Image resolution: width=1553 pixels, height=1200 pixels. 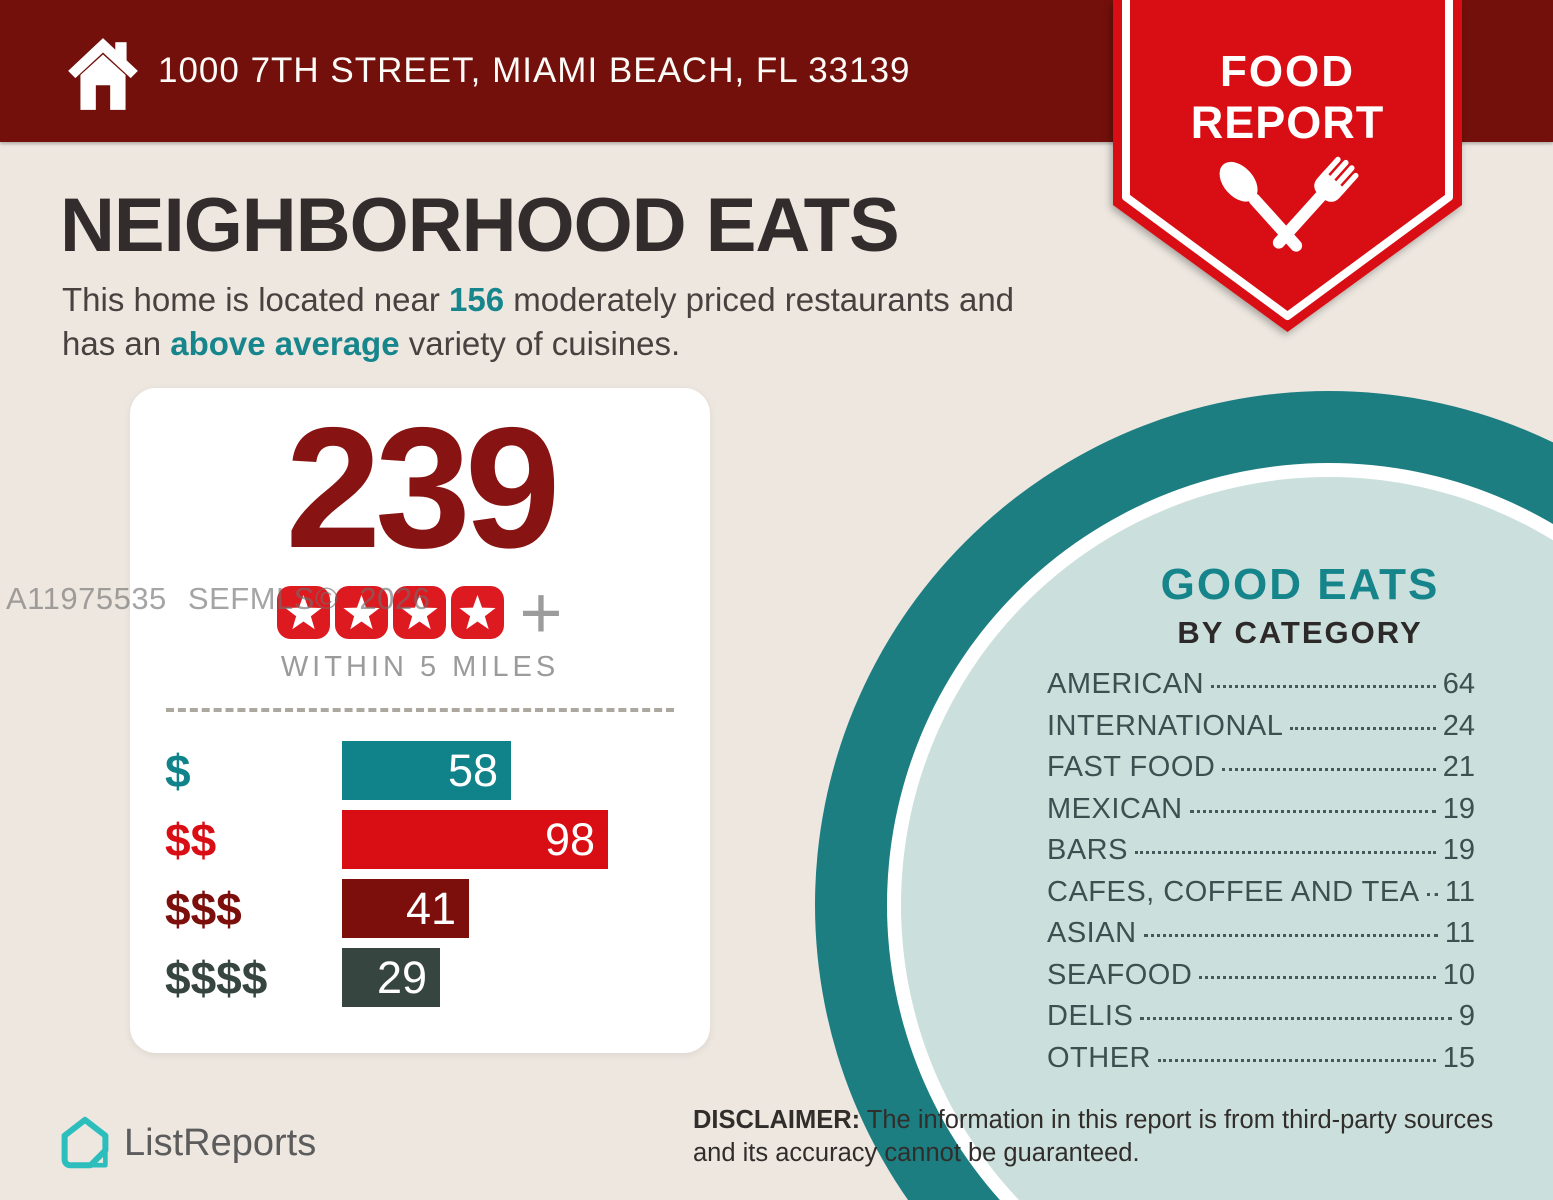 What do you see at coordinates (1458, 974) in the screenshot?
I see `category-value: 10` at bounding box center [1458, 974].